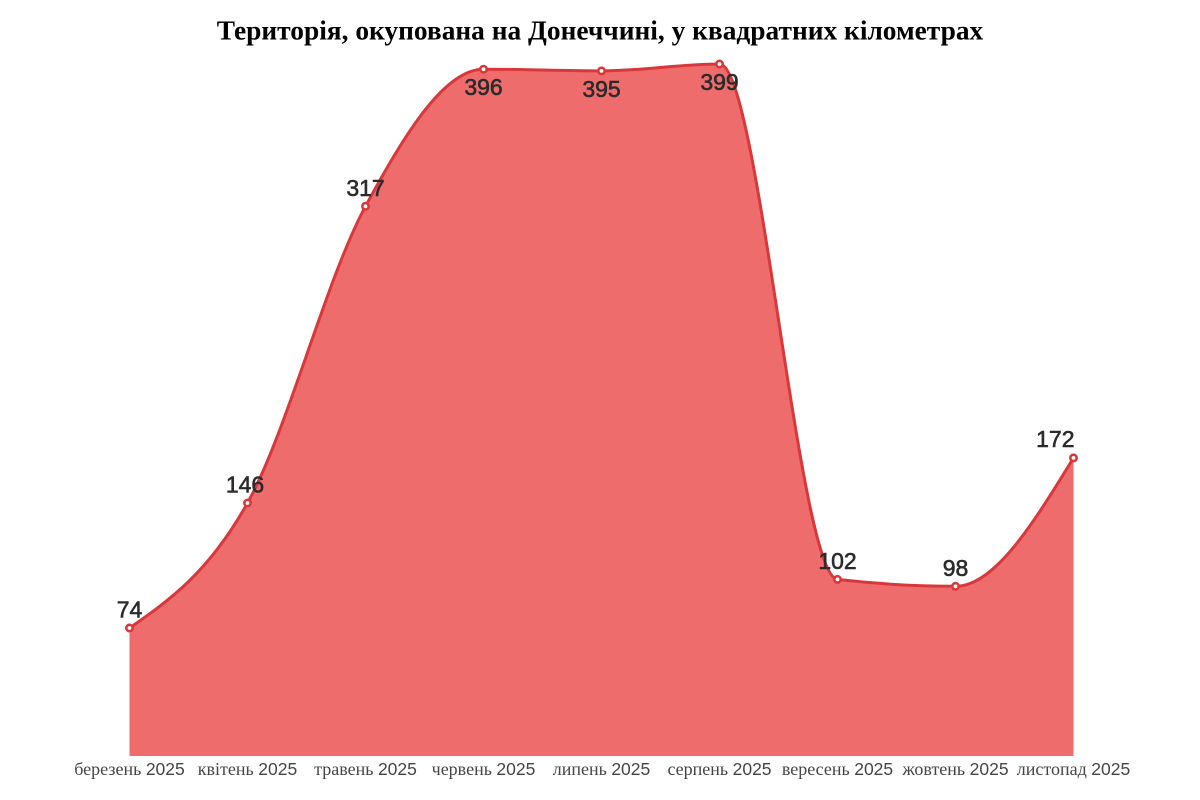 This screenshot has height=800, width=1200. I want to click on svg-text: 317, so click(365, 188).